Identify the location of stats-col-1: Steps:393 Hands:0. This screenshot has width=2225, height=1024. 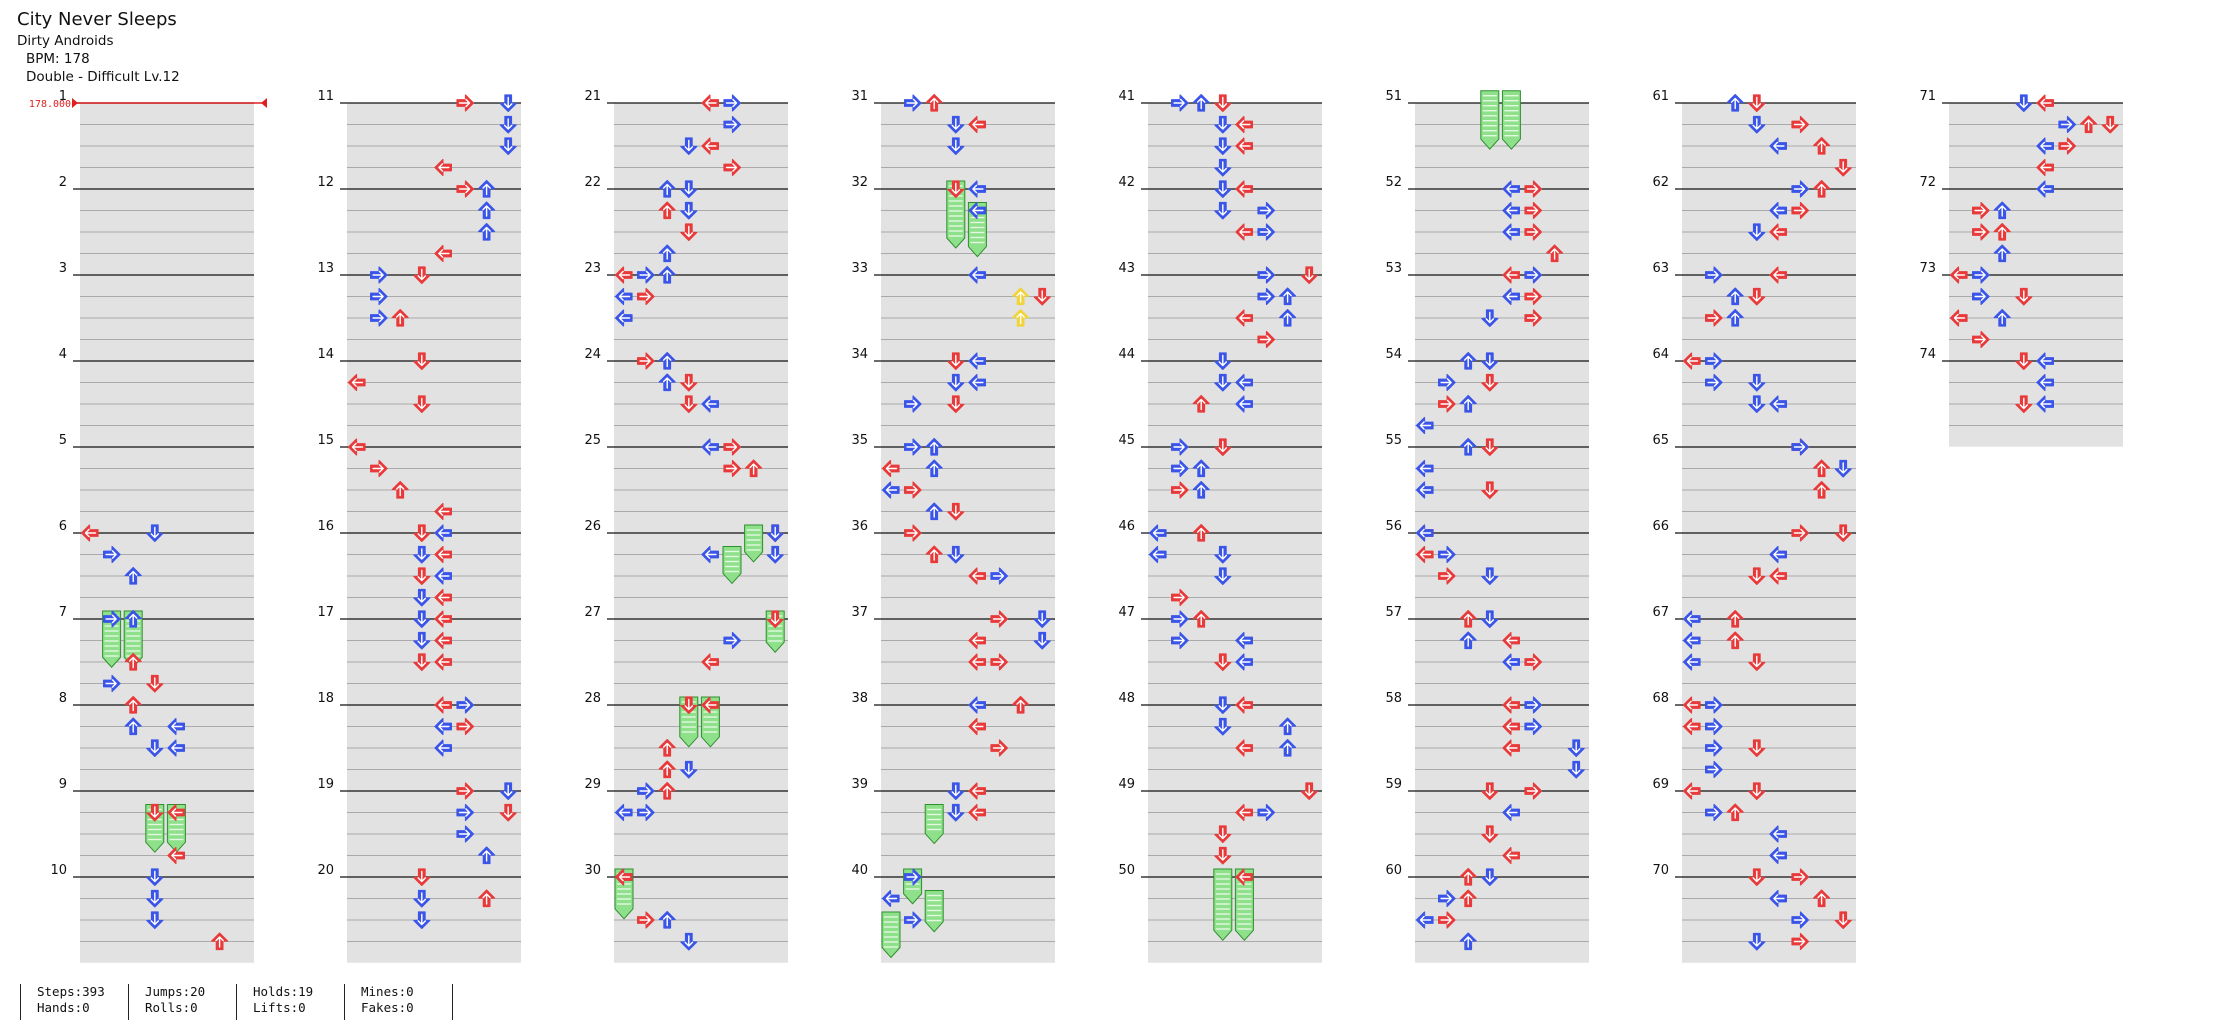
(82, 1002).